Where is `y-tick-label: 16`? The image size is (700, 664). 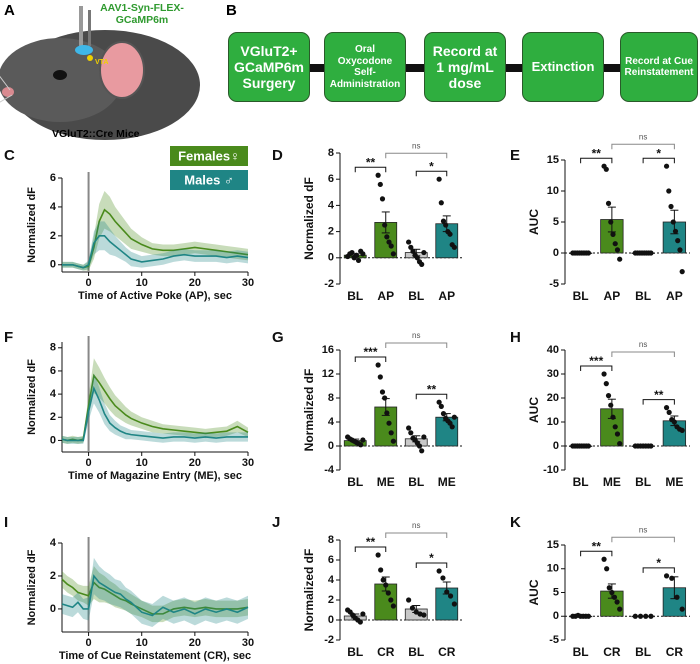 y-tick-label: 16 is located at coordinates (328, 350).